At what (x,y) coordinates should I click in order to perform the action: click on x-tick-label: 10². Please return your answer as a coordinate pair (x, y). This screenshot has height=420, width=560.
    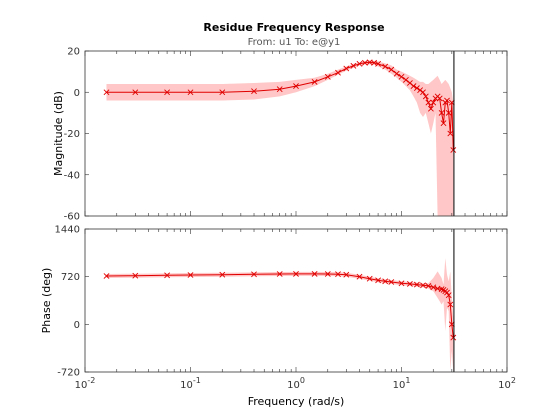
    Looking at the image, I should click on (507, 383).